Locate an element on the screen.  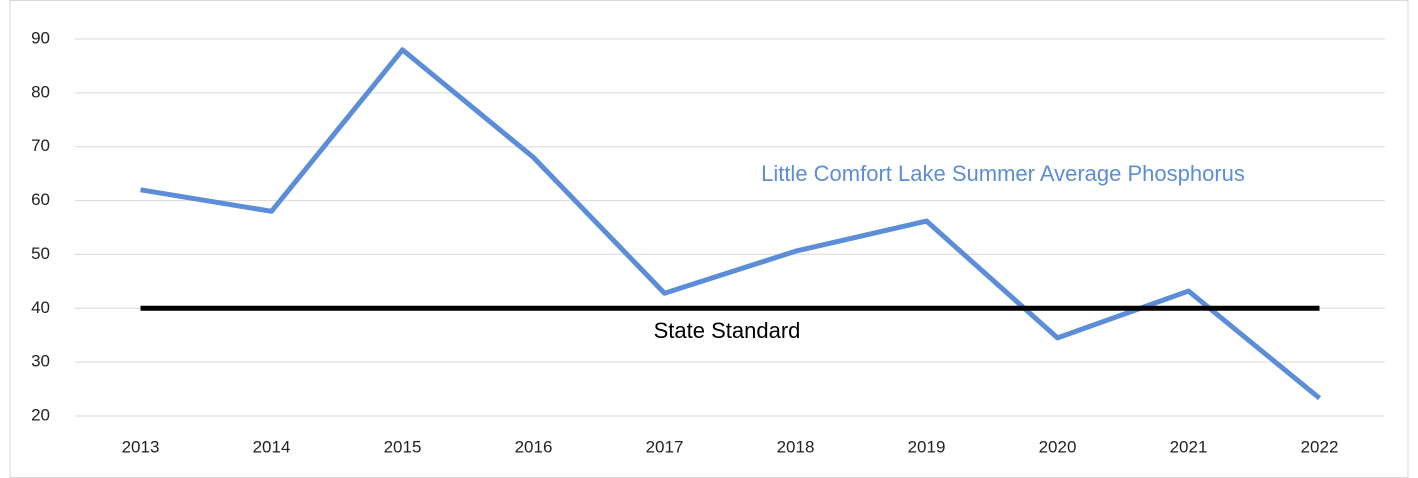
y-tick-label: 60 is located at coordinates (40, 199).